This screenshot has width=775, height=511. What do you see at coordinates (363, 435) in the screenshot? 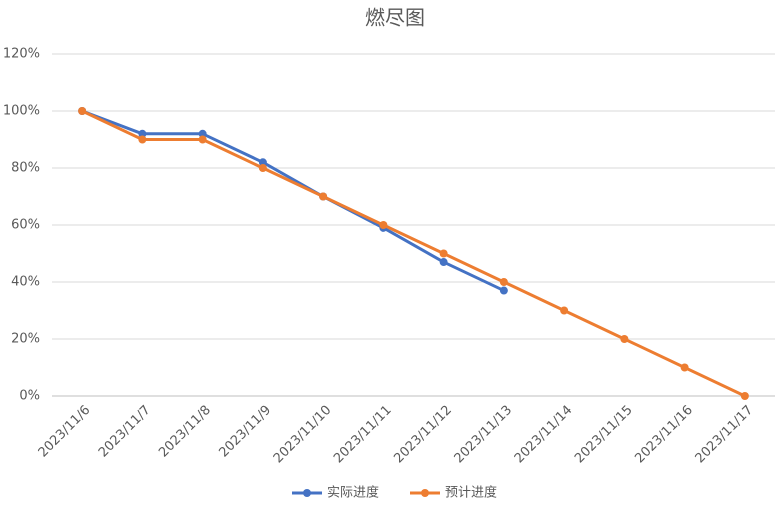
I see `x-tick-label: 2023/11/11` at bounding box center [363, 435].